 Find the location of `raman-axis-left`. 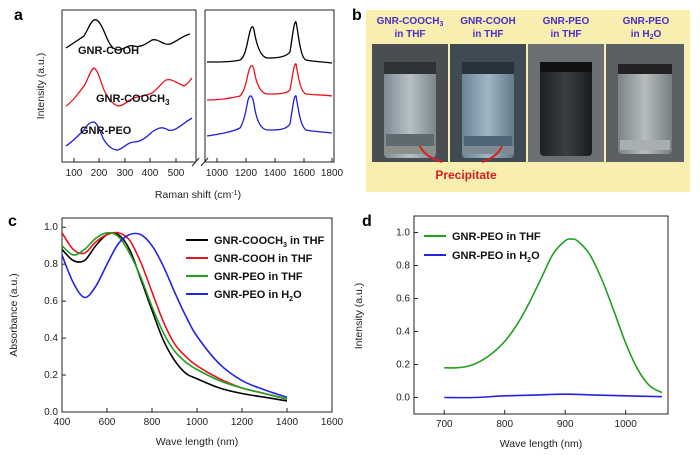

raman-axis-left is located at coordinates (128, 86).